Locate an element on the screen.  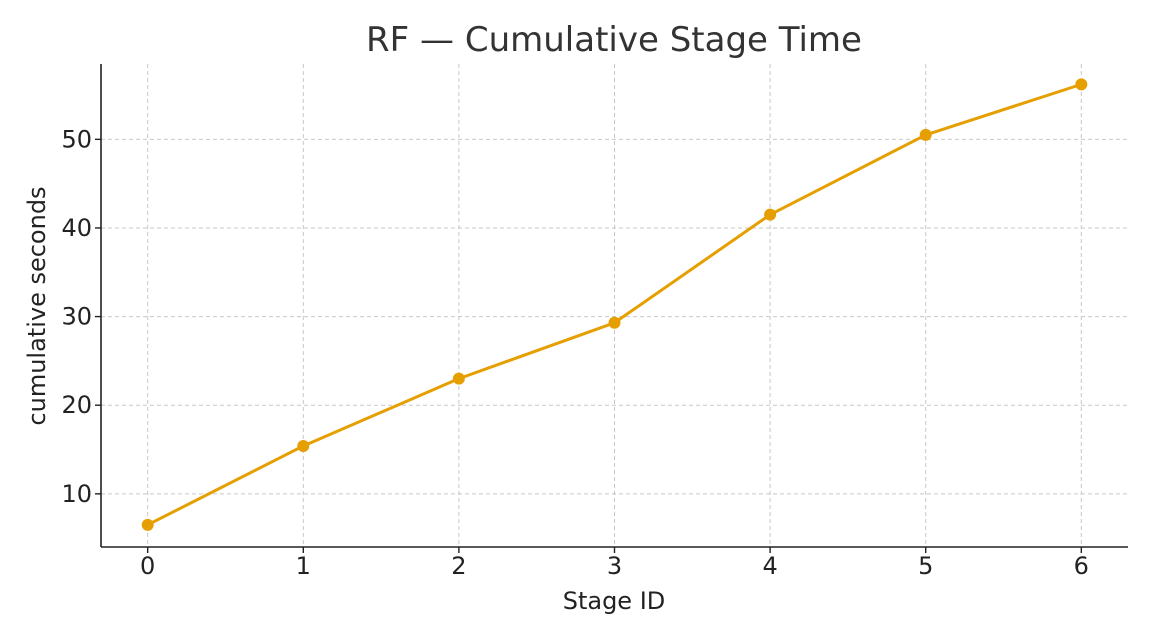
x-tick-label: 6 is located at coordinates (1081, 566).